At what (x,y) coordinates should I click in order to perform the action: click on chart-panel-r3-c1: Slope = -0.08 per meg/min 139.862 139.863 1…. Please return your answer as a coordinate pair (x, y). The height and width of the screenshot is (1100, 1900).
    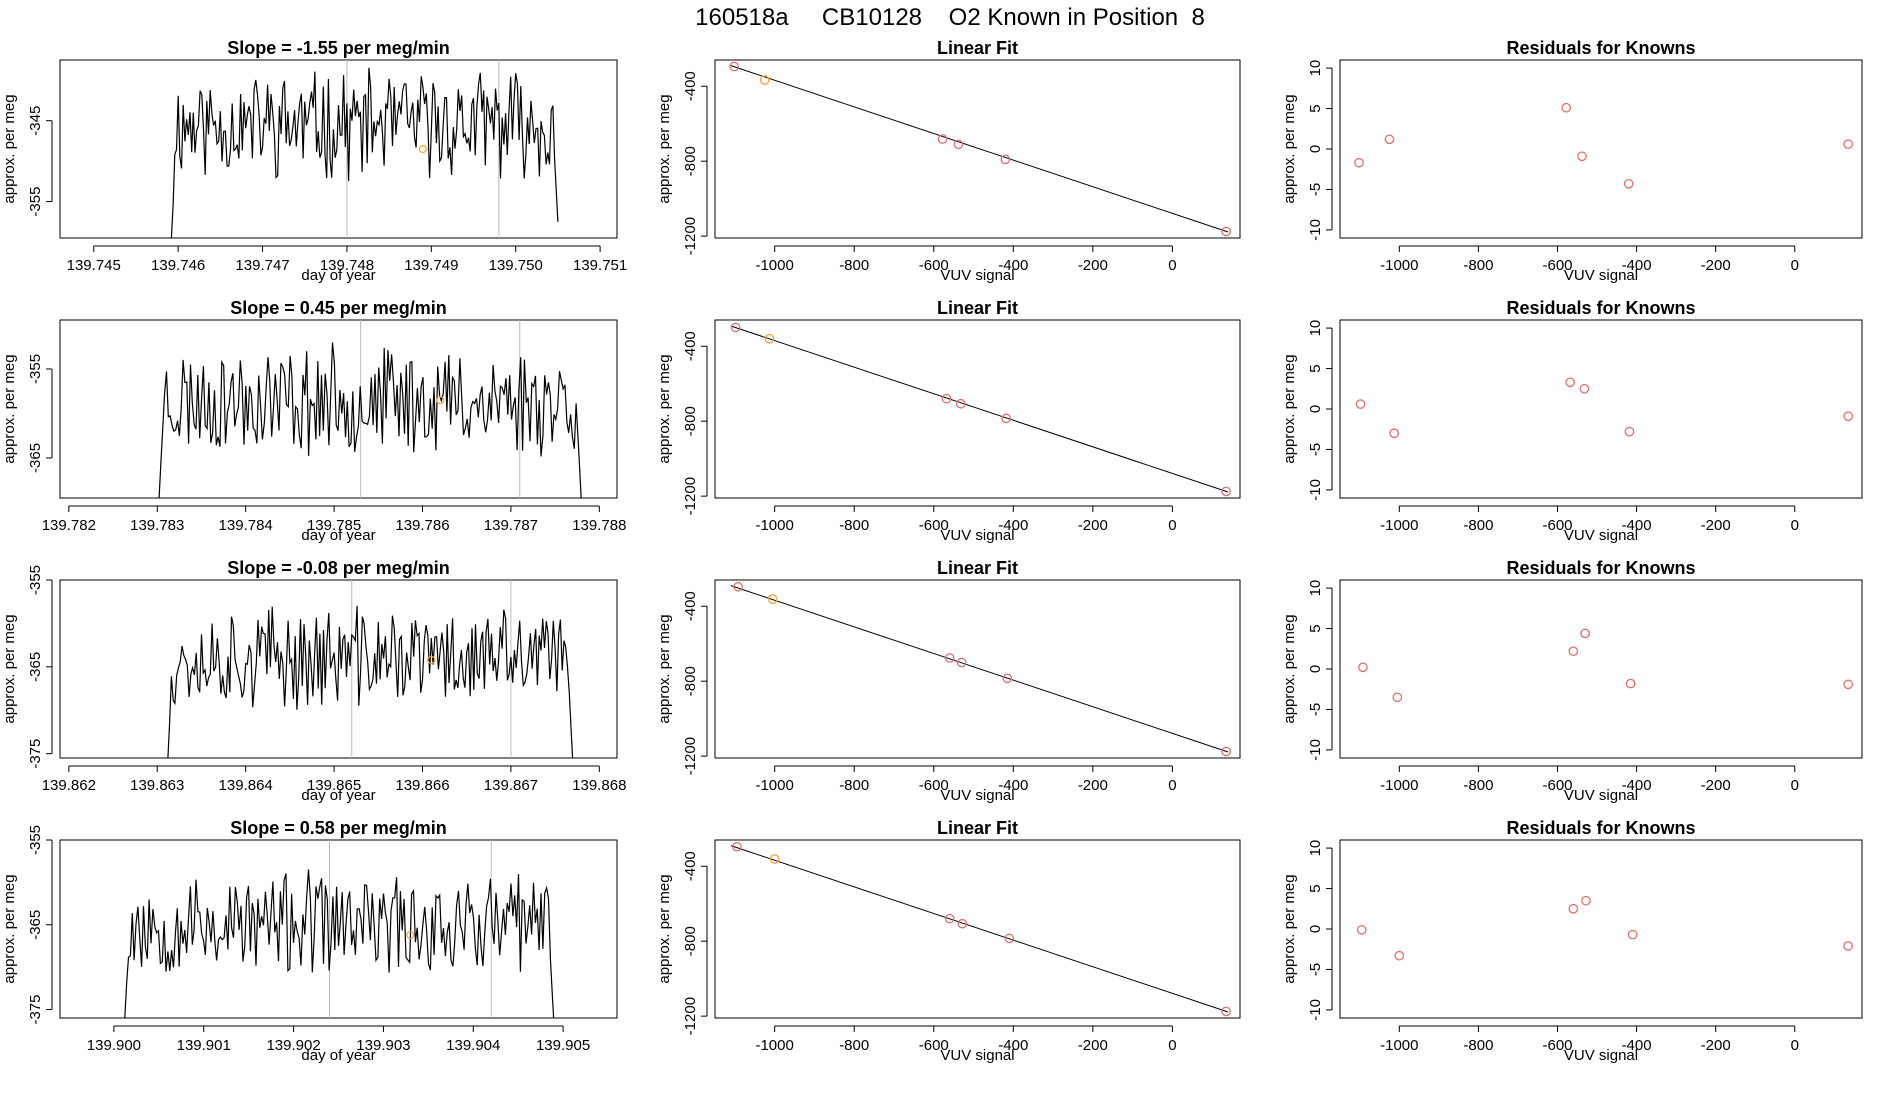
    Looking at the image, I should click on (313, 681).